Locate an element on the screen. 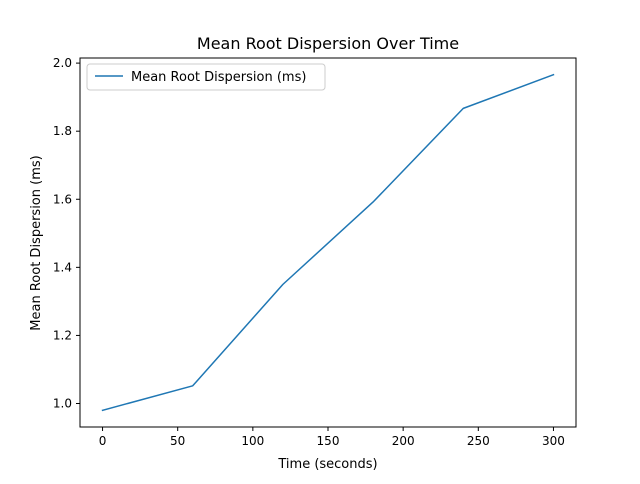 Image resolution: width=640 pixels, height=484 pixels. legend-label-series-1: Mean Root Dispersion (ms) is located at coordinates (218, 77).